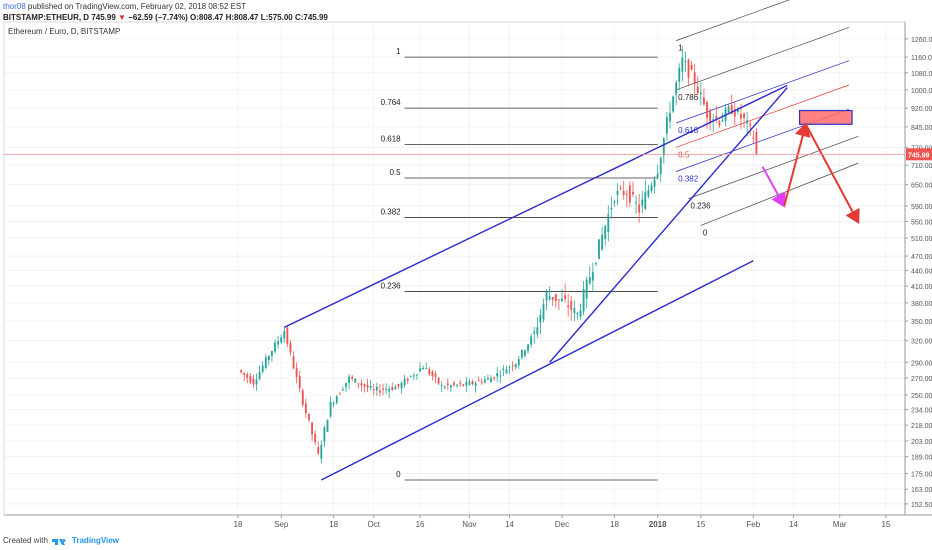  Describe the element at coordinates (14, 6) in the screenshot. I see `author-link: thor08` at that location.